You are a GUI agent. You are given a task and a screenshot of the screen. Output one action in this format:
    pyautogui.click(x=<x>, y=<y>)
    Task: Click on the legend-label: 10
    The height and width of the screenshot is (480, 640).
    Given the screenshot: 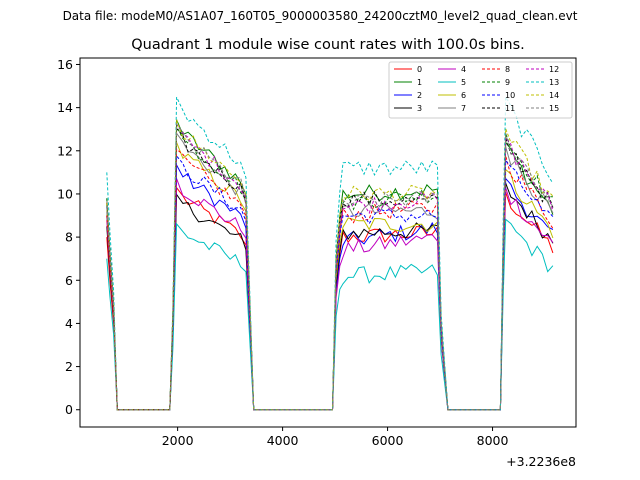 What is the action you would take?
    pyautogui.click(x=510, y=95)
    